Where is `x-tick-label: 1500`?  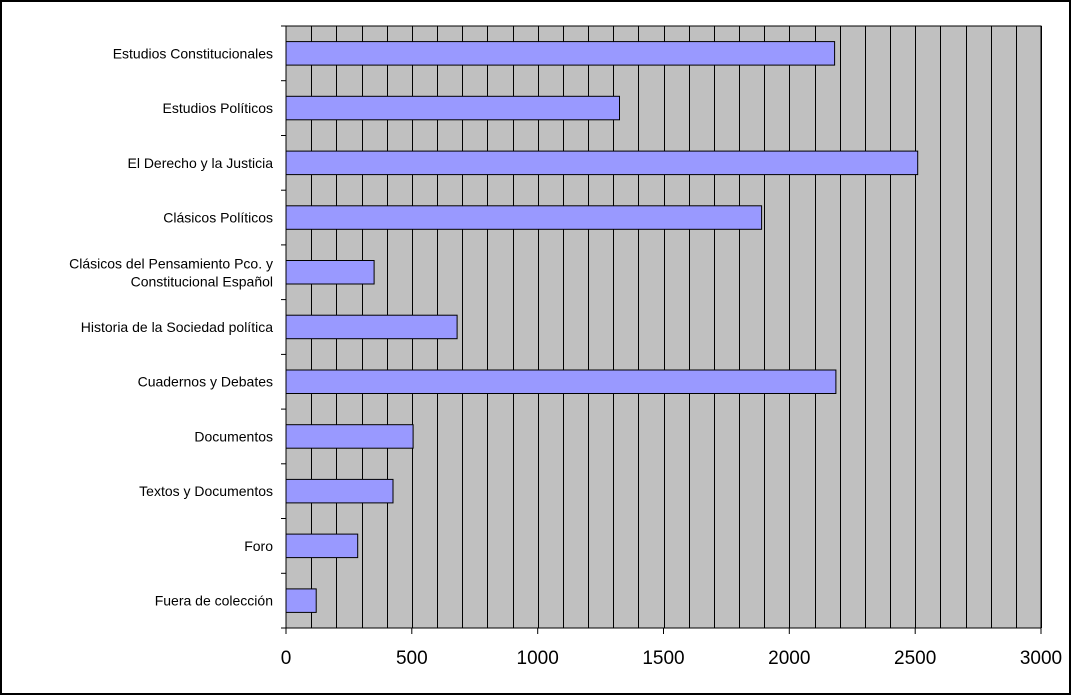 x-tick-label: 1500 is located at coordinates (663, 658).